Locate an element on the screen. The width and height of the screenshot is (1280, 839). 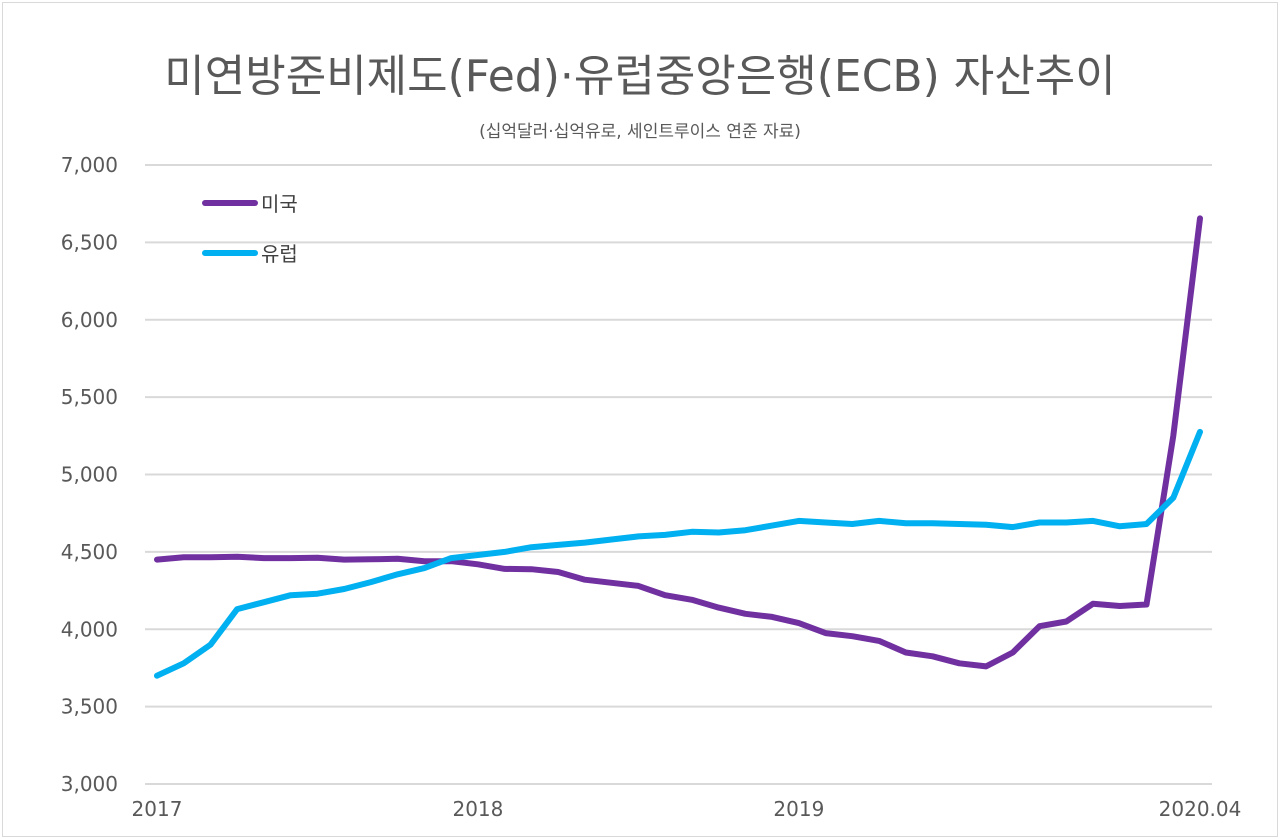
chart-title: 미연방준비제도(Fed)·유럽중앙은행(ECB) 자산추이 is located at coordinates (640, 76).